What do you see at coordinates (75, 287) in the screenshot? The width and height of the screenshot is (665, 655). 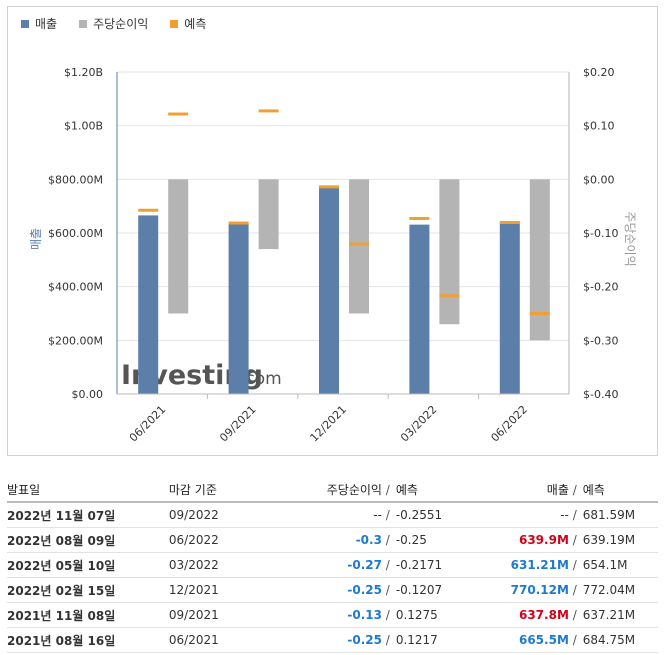 I see `y-tick-label: $400.00M` at bounding box center [75, 287].